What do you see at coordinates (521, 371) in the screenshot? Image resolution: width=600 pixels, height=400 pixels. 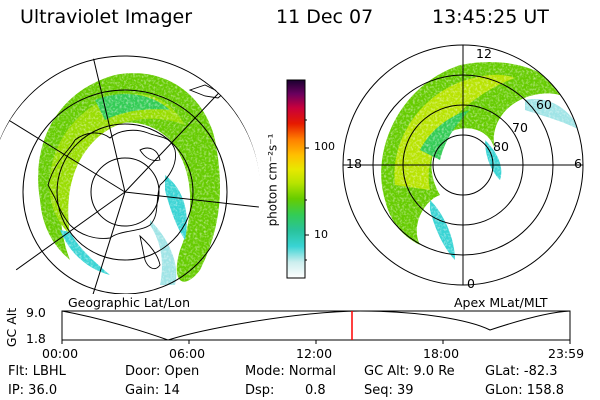 I see `glat-info: GLat: -82.3` at bounding box center [521, 371].